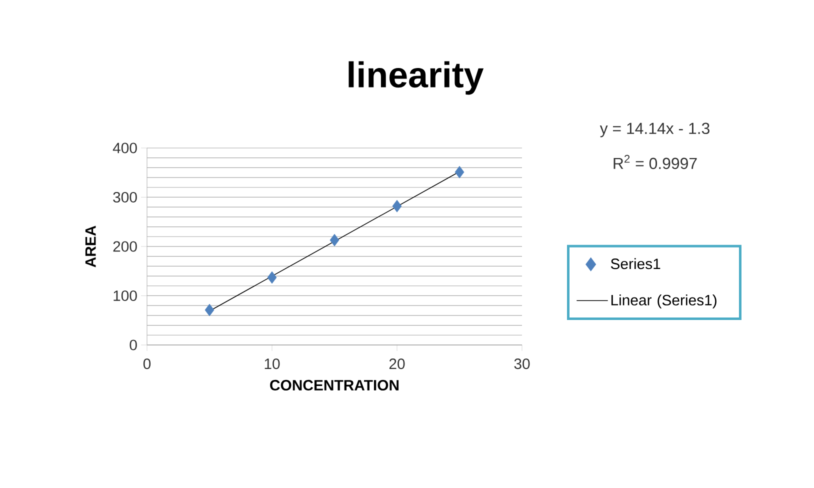  What do you see at coordinates (124, 148) in the screenshot?
I see `y-tick-label: 400` at bounding box center [124, 148].